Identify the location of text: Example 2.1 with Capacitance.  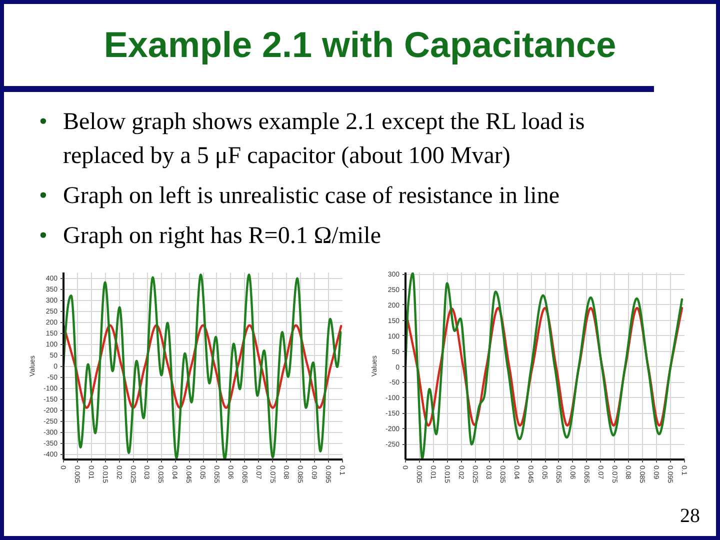
(360, 45).